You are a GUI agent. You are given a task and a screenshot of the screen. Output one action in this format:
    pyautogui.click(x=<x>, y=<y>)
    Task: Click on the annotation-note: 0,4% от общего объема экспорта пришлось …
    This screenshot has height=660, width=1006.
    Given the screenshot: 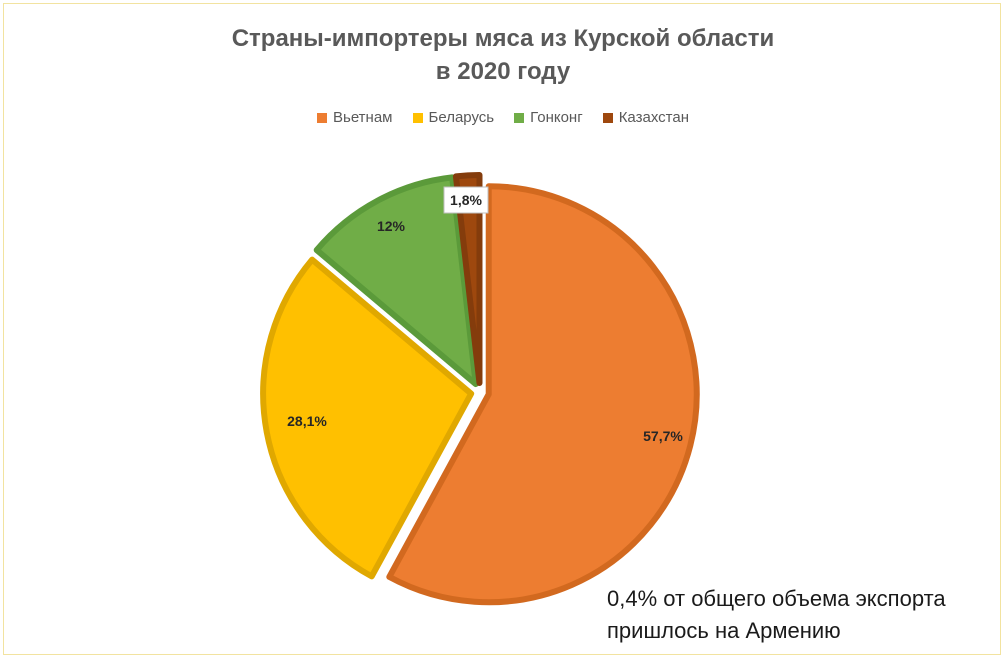 What is the action you would take?
    pyautogui.click(x=776, y=615)
    